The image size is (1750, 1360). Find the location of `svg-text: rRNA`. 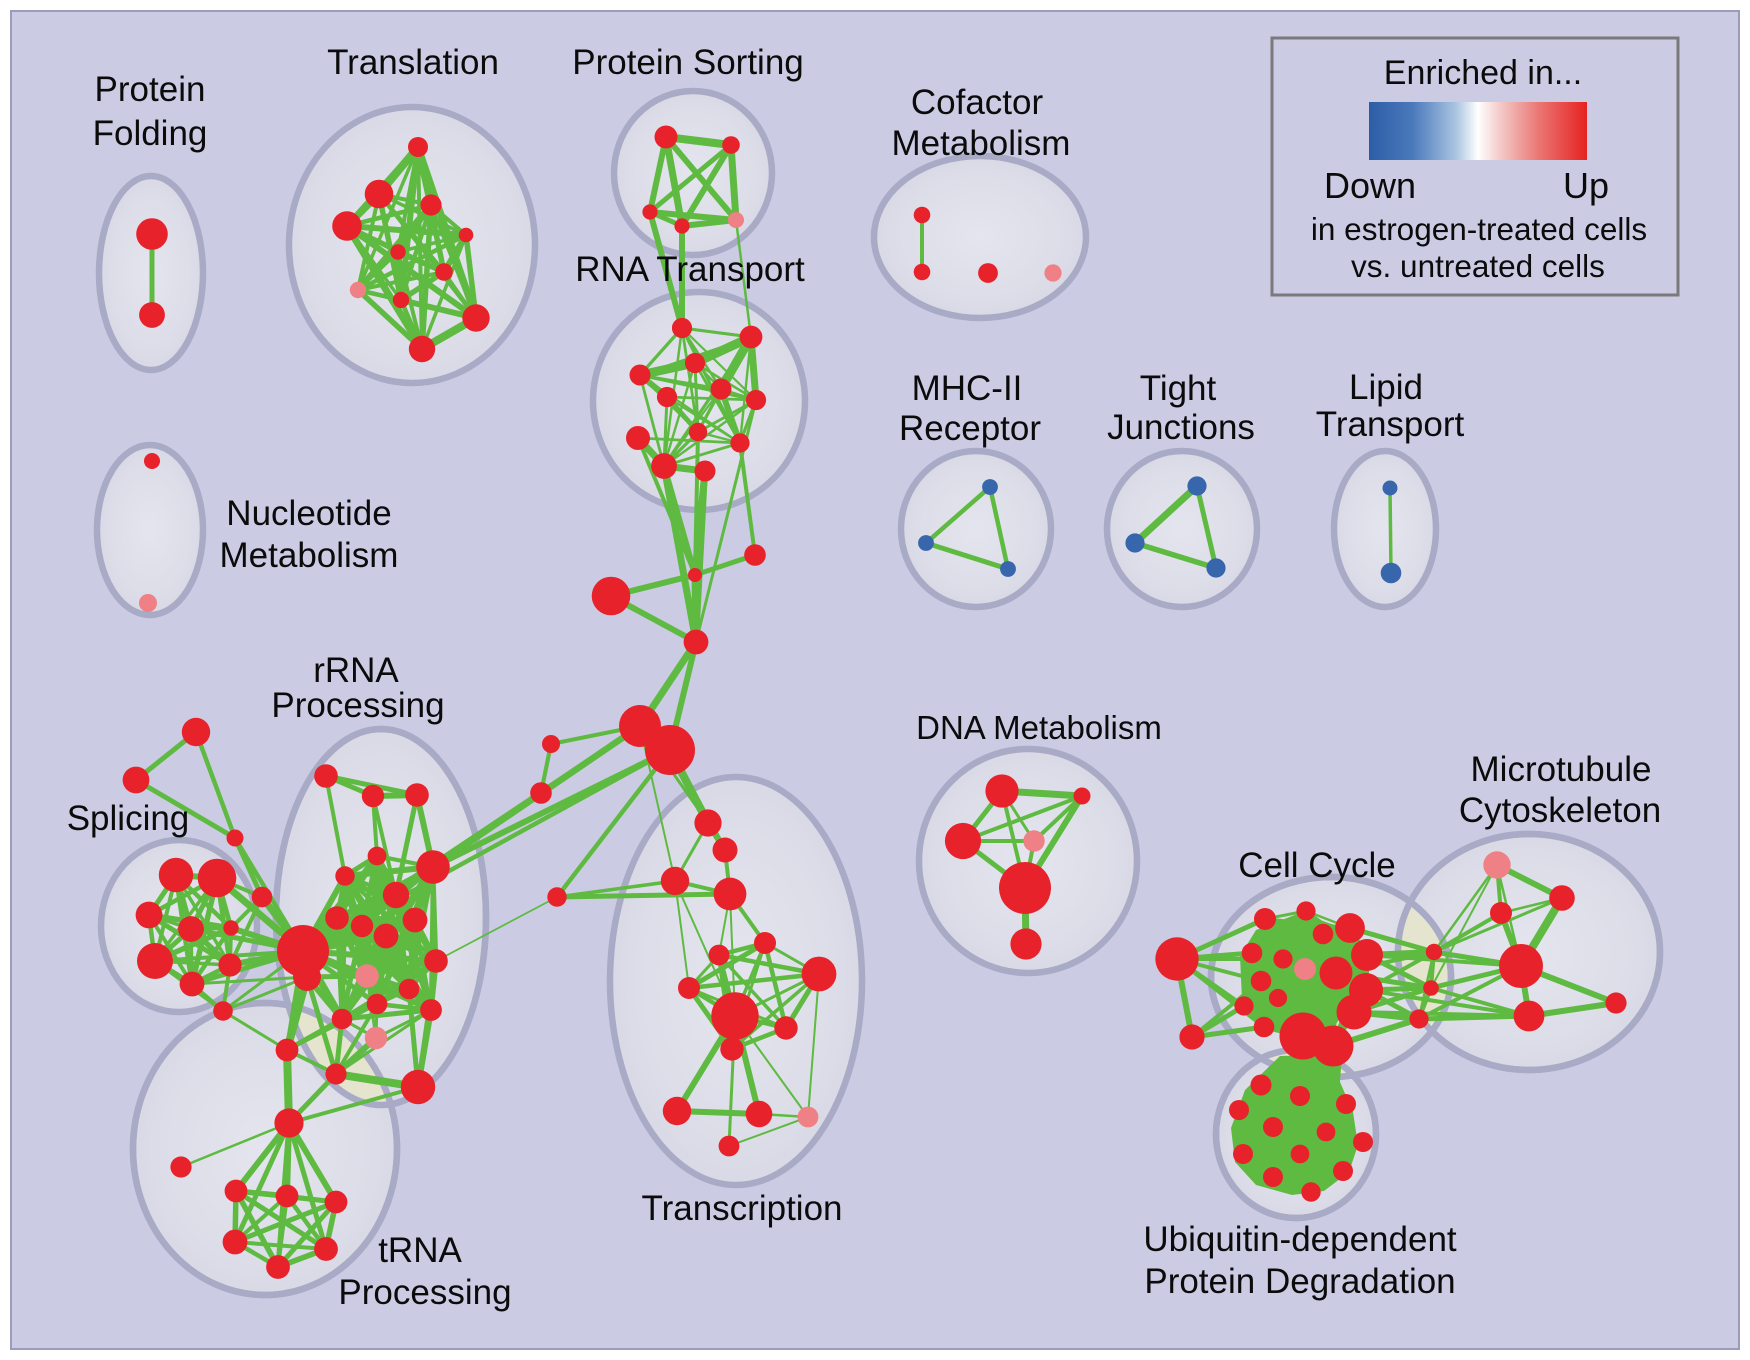

svg-text: rRNA is located at coordinates (356, 670).